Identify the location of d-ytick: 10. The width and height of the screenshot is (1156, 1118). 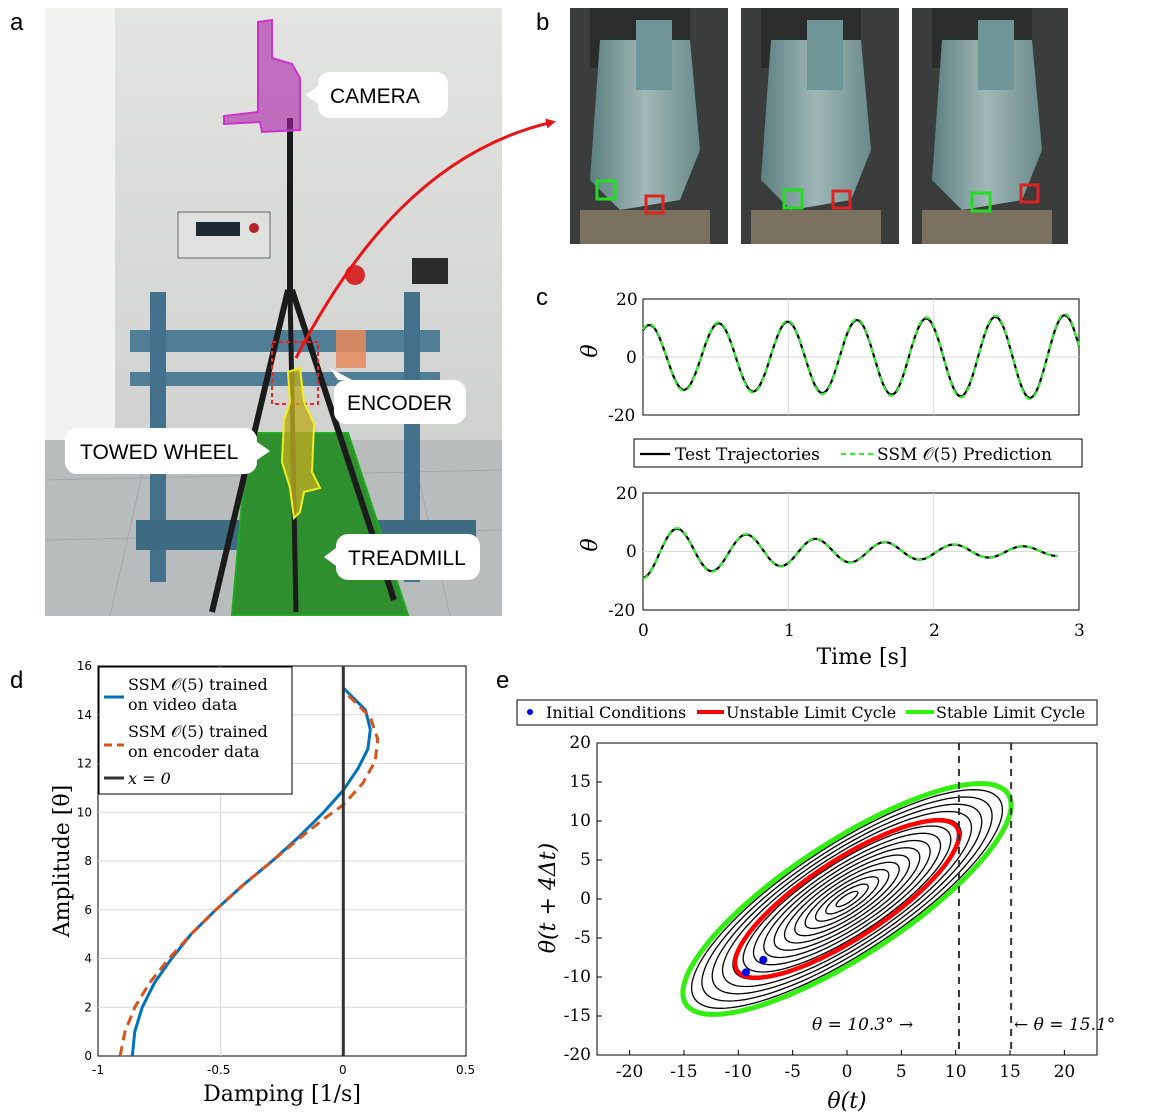
(84, 812).